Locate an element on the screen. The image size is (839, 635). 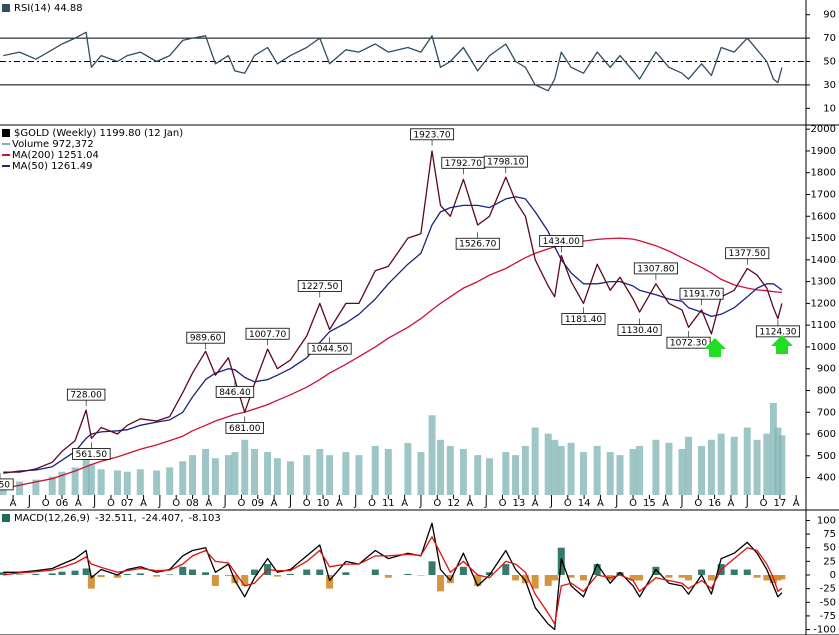
x-tick-label: 07 is located at coordinates (127, 503).